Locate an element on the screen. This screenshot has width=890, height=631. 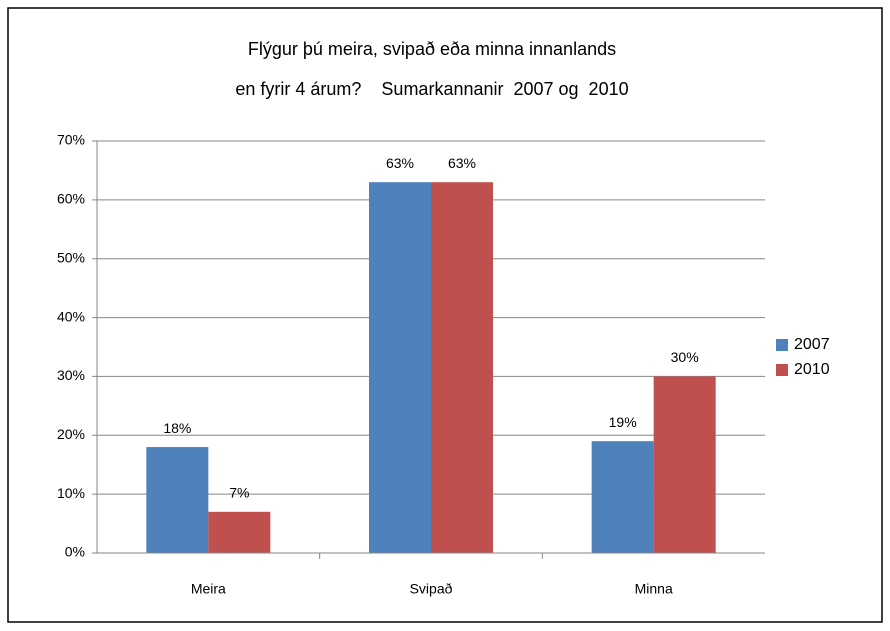
data-label: 30% is located at coordinates (685, 357).